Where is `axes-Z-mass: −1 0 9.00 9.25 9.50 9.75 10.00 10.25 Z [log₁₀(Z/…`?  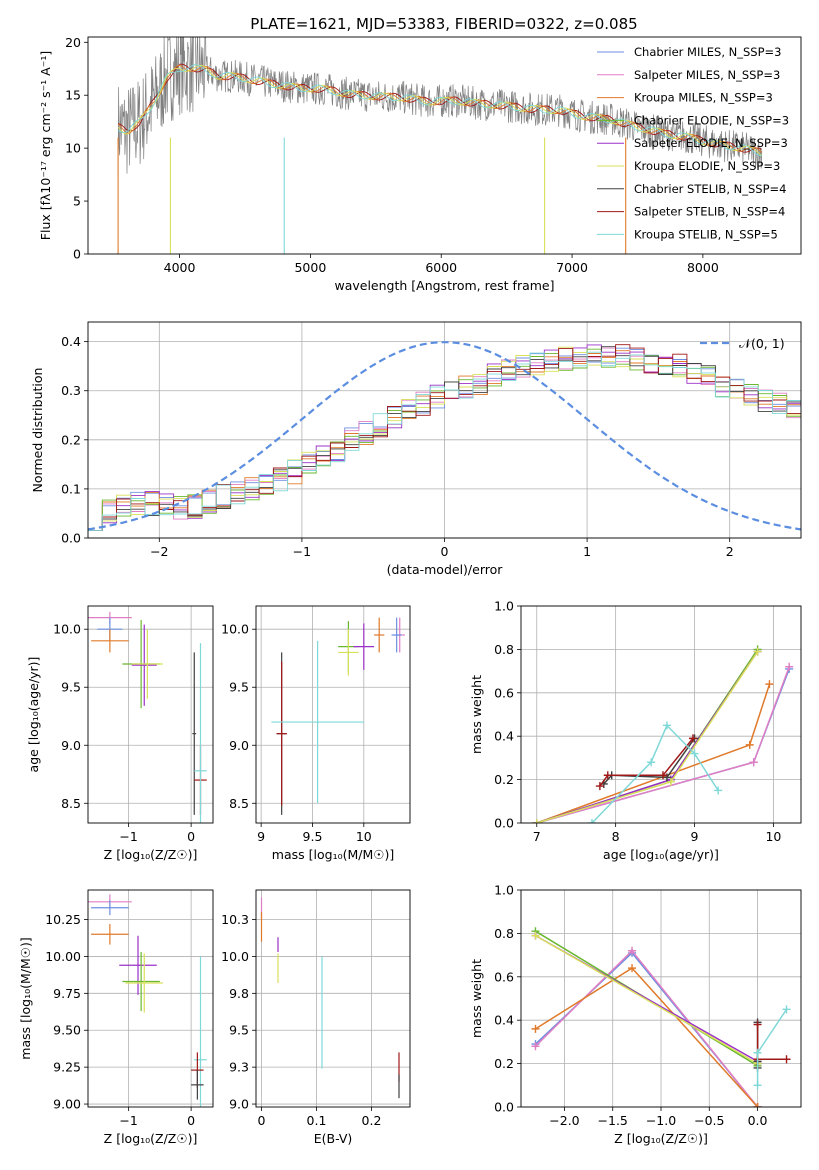 axes-Z-mass: −1 0 9.00 9.25 9.50 9.75 10.00 10.25 Z [log₁₀(Z/… is located at coordinates (116, 1017).